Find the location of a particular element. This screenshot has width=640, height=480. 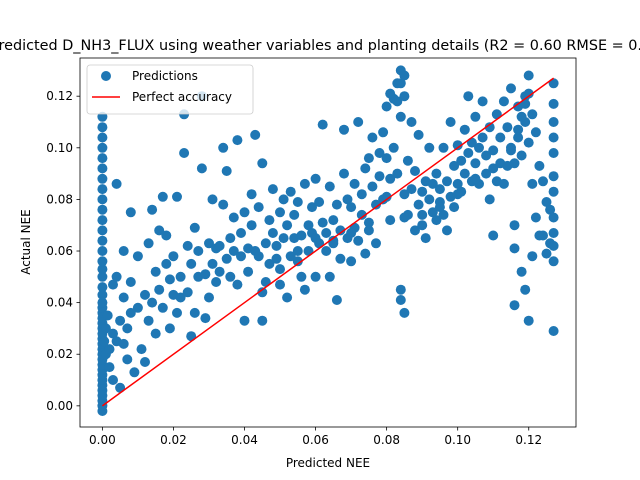

x-tick-label: 0.12 is located at coordinates (528, 440).